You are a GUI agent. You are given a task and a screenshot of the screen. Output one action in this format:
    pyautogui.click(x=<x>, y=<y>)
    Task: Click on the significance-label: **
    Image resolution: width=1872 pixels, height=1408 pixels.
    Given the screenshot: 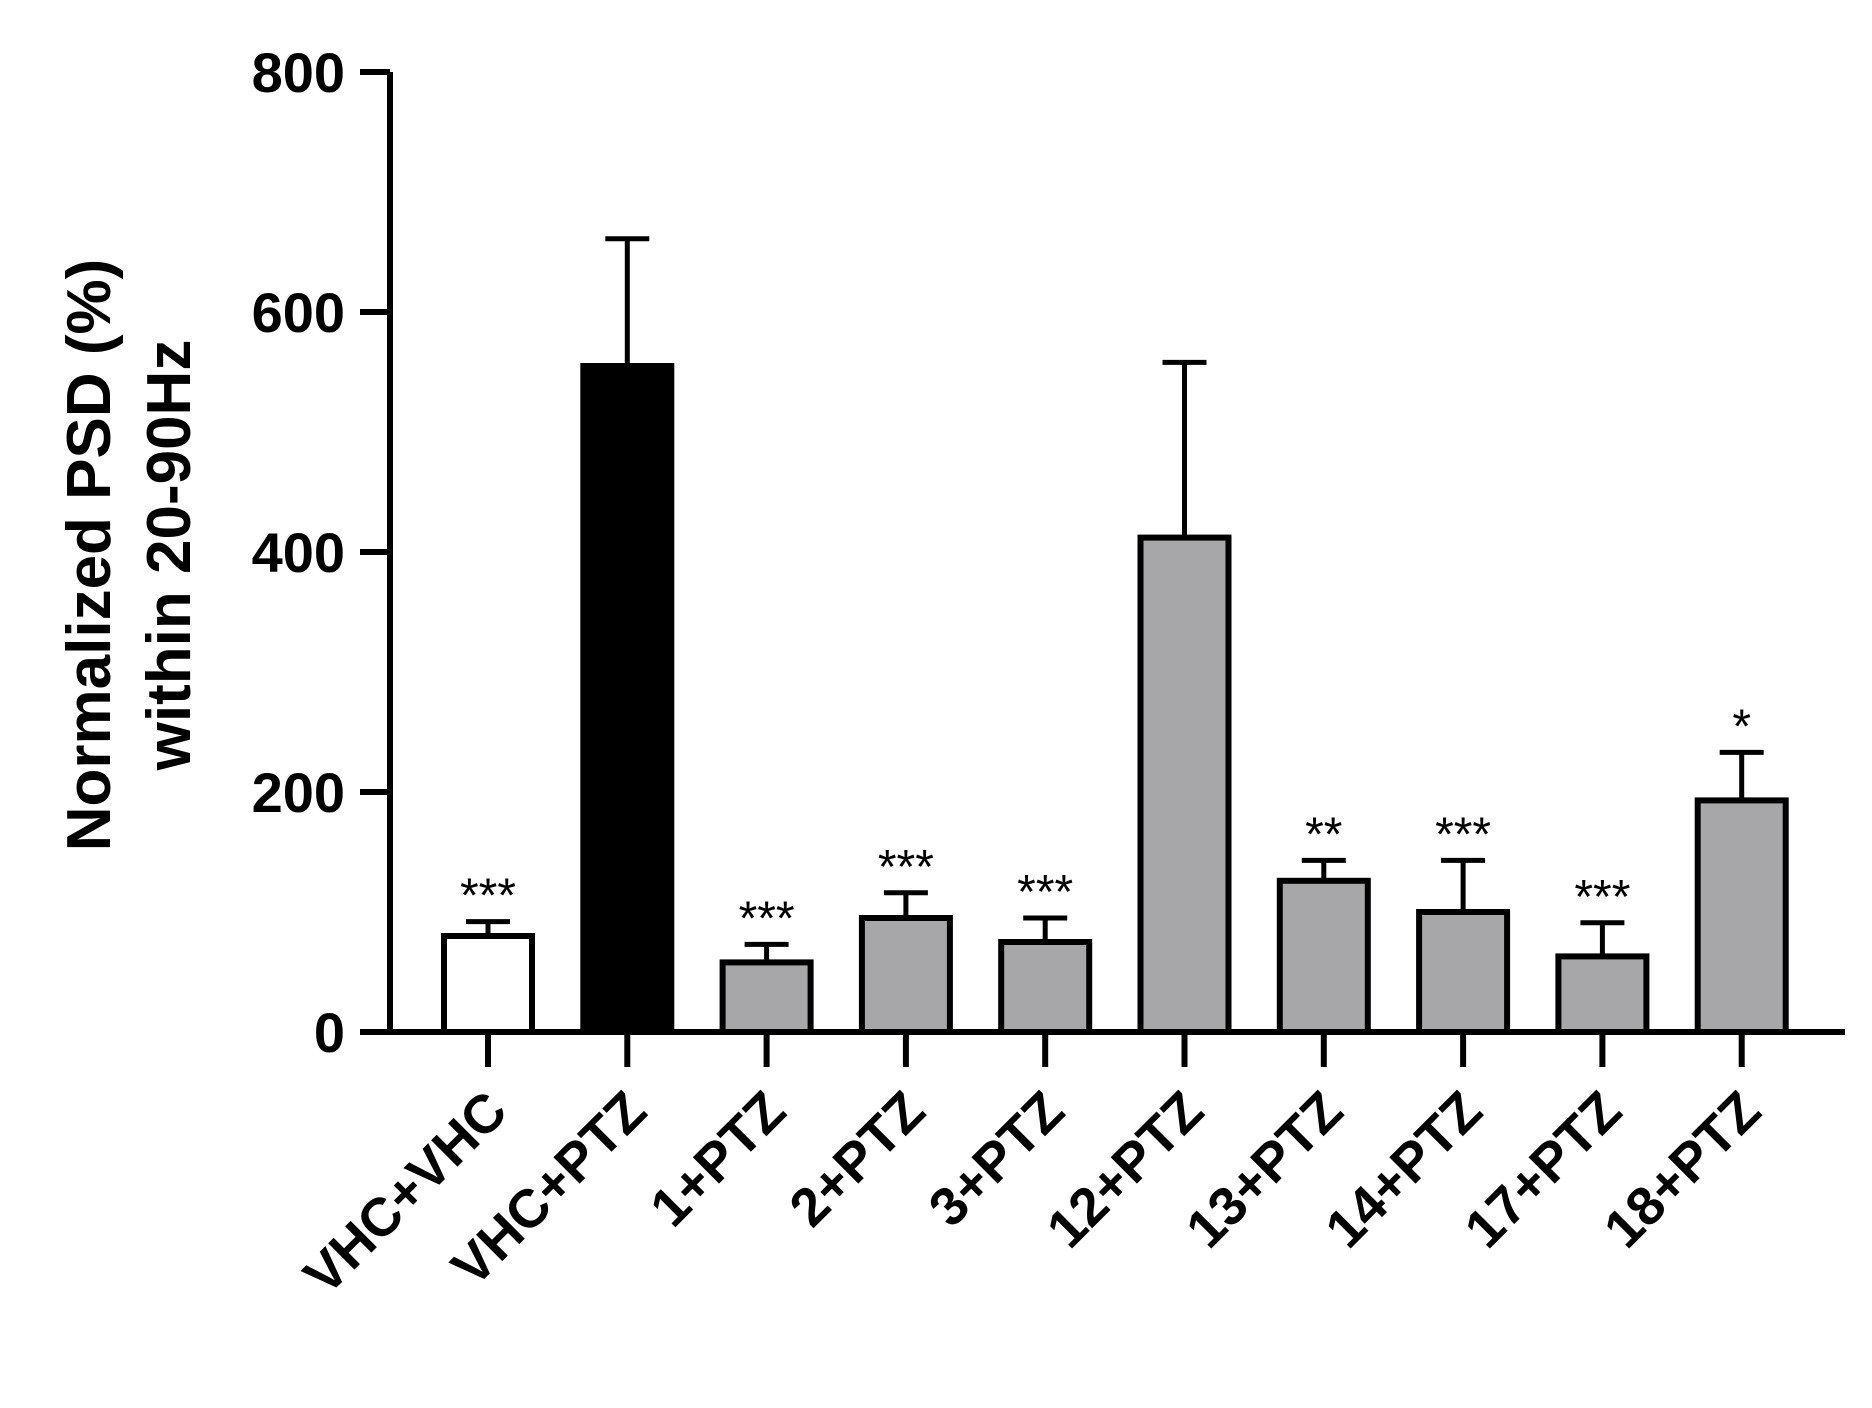 What is the action you would take?
    pyautogui.click(x=1323, y=834)
    